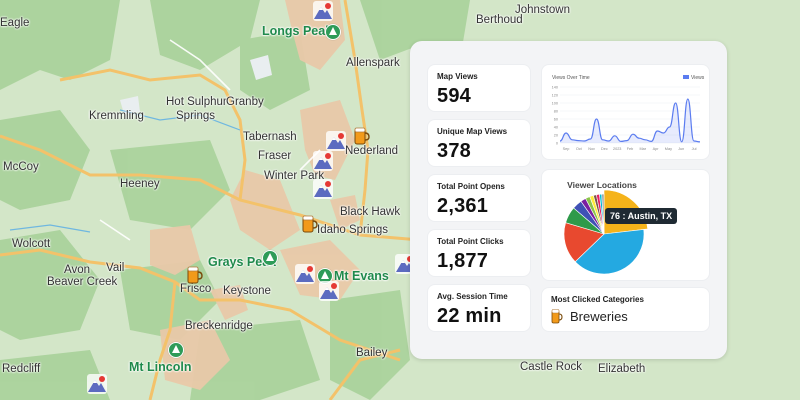 Image resolution: width=800 pixels, height=400 pixels. Describe the element at coordinates (361, 276) in the screenshot. I see `park-label: Mt Evans` at that location.